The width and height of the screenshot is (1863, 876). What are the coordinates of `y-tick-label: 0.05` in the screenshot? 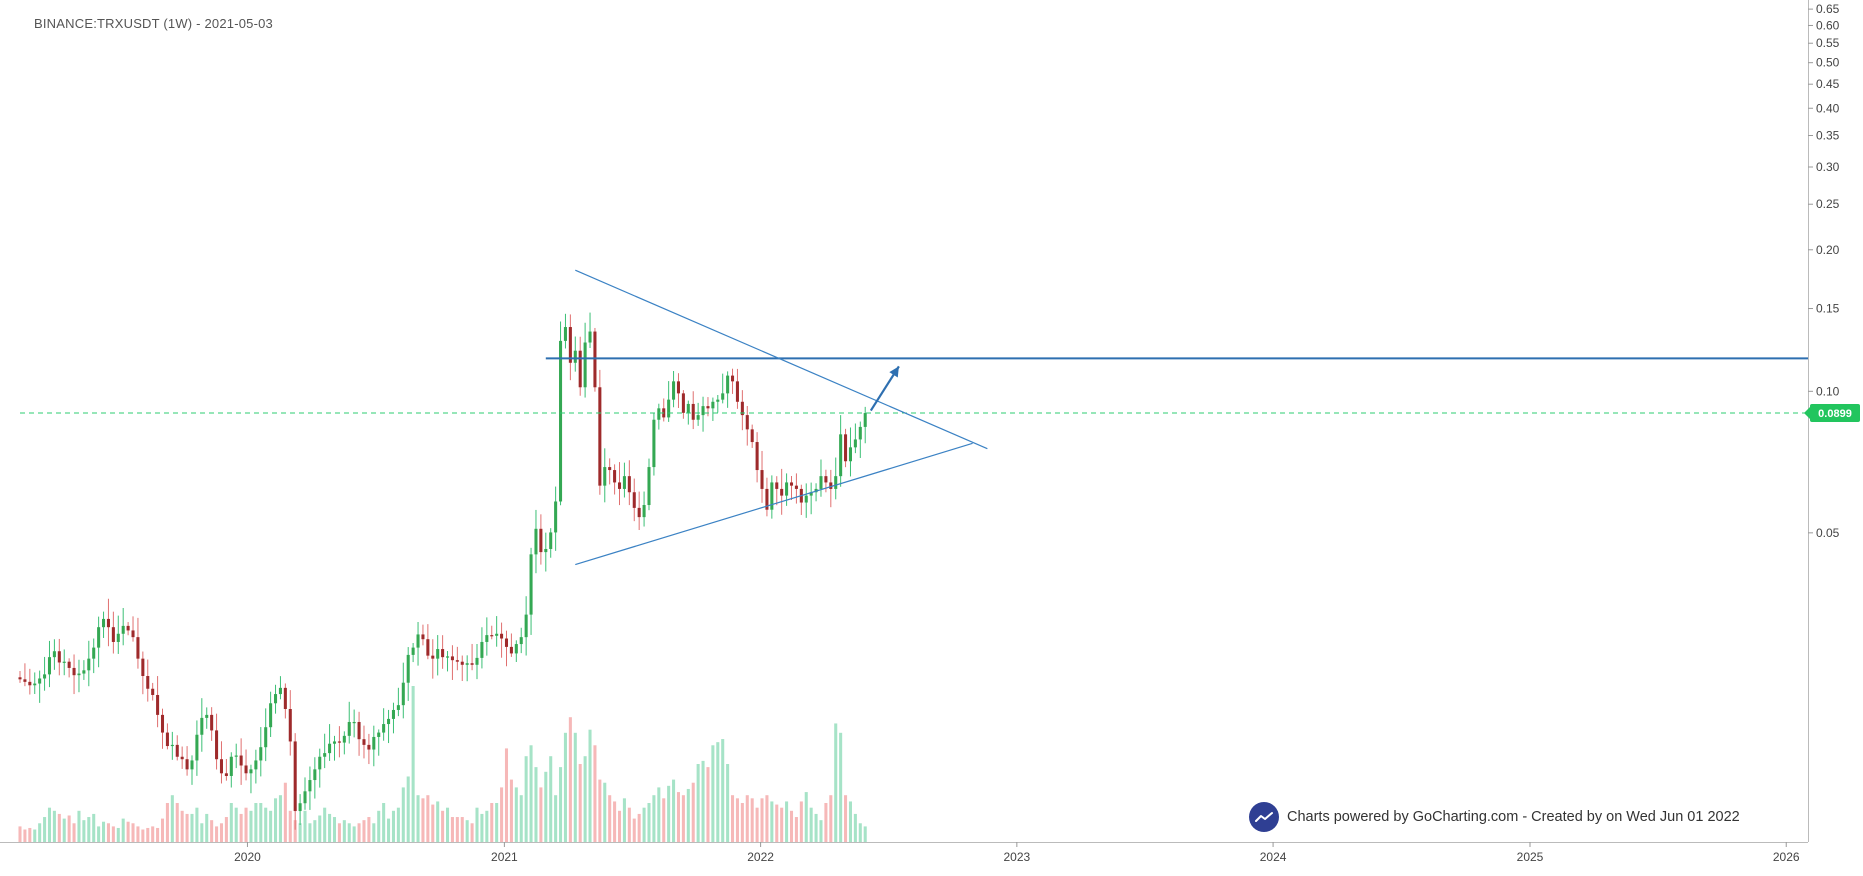 It's located at (1828, 533).